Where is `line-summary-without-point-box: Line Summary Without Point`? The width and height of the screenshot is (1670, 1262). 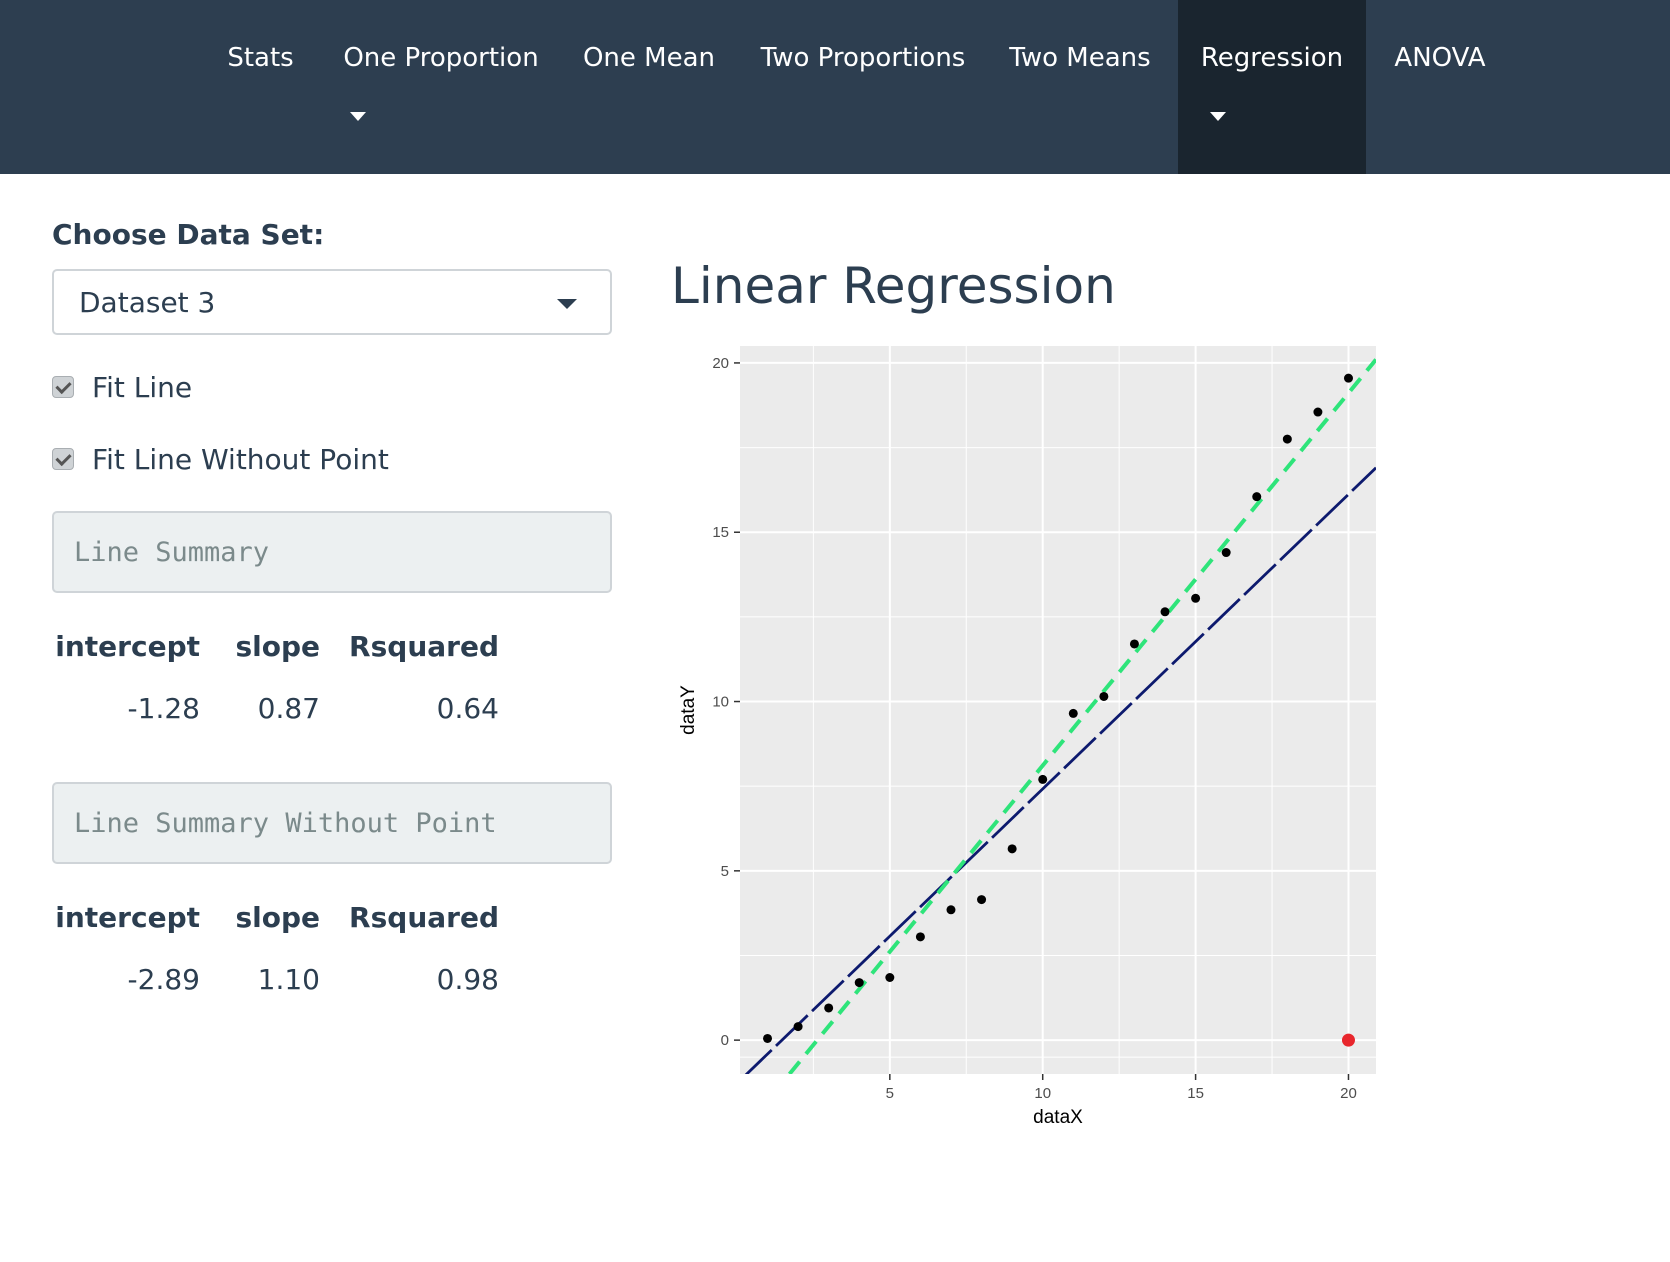
line-summary-without-point-box: Line Summary Without Point is located at coordinates (332, 823).